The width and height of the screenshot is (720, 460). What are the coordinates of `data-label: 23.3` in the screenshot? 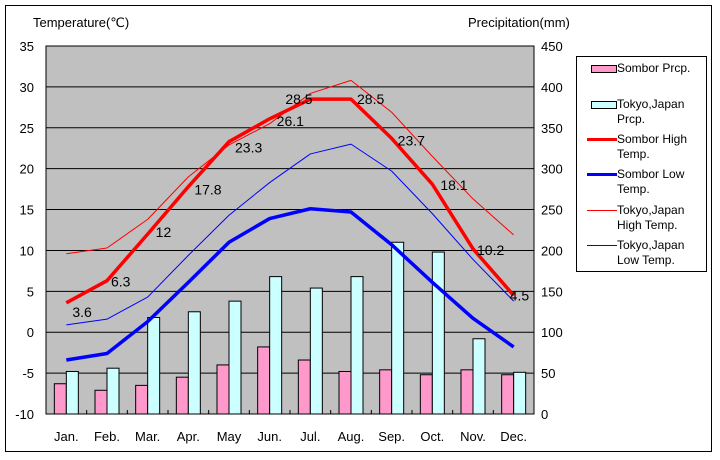 It's located at (248, 148).